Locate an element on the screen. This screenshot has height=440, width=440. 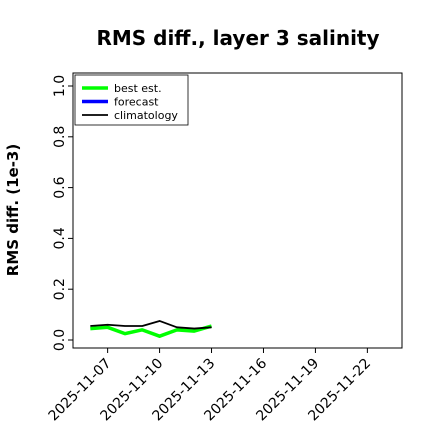
series-line-best-est- is located at coordinates (151, 331).